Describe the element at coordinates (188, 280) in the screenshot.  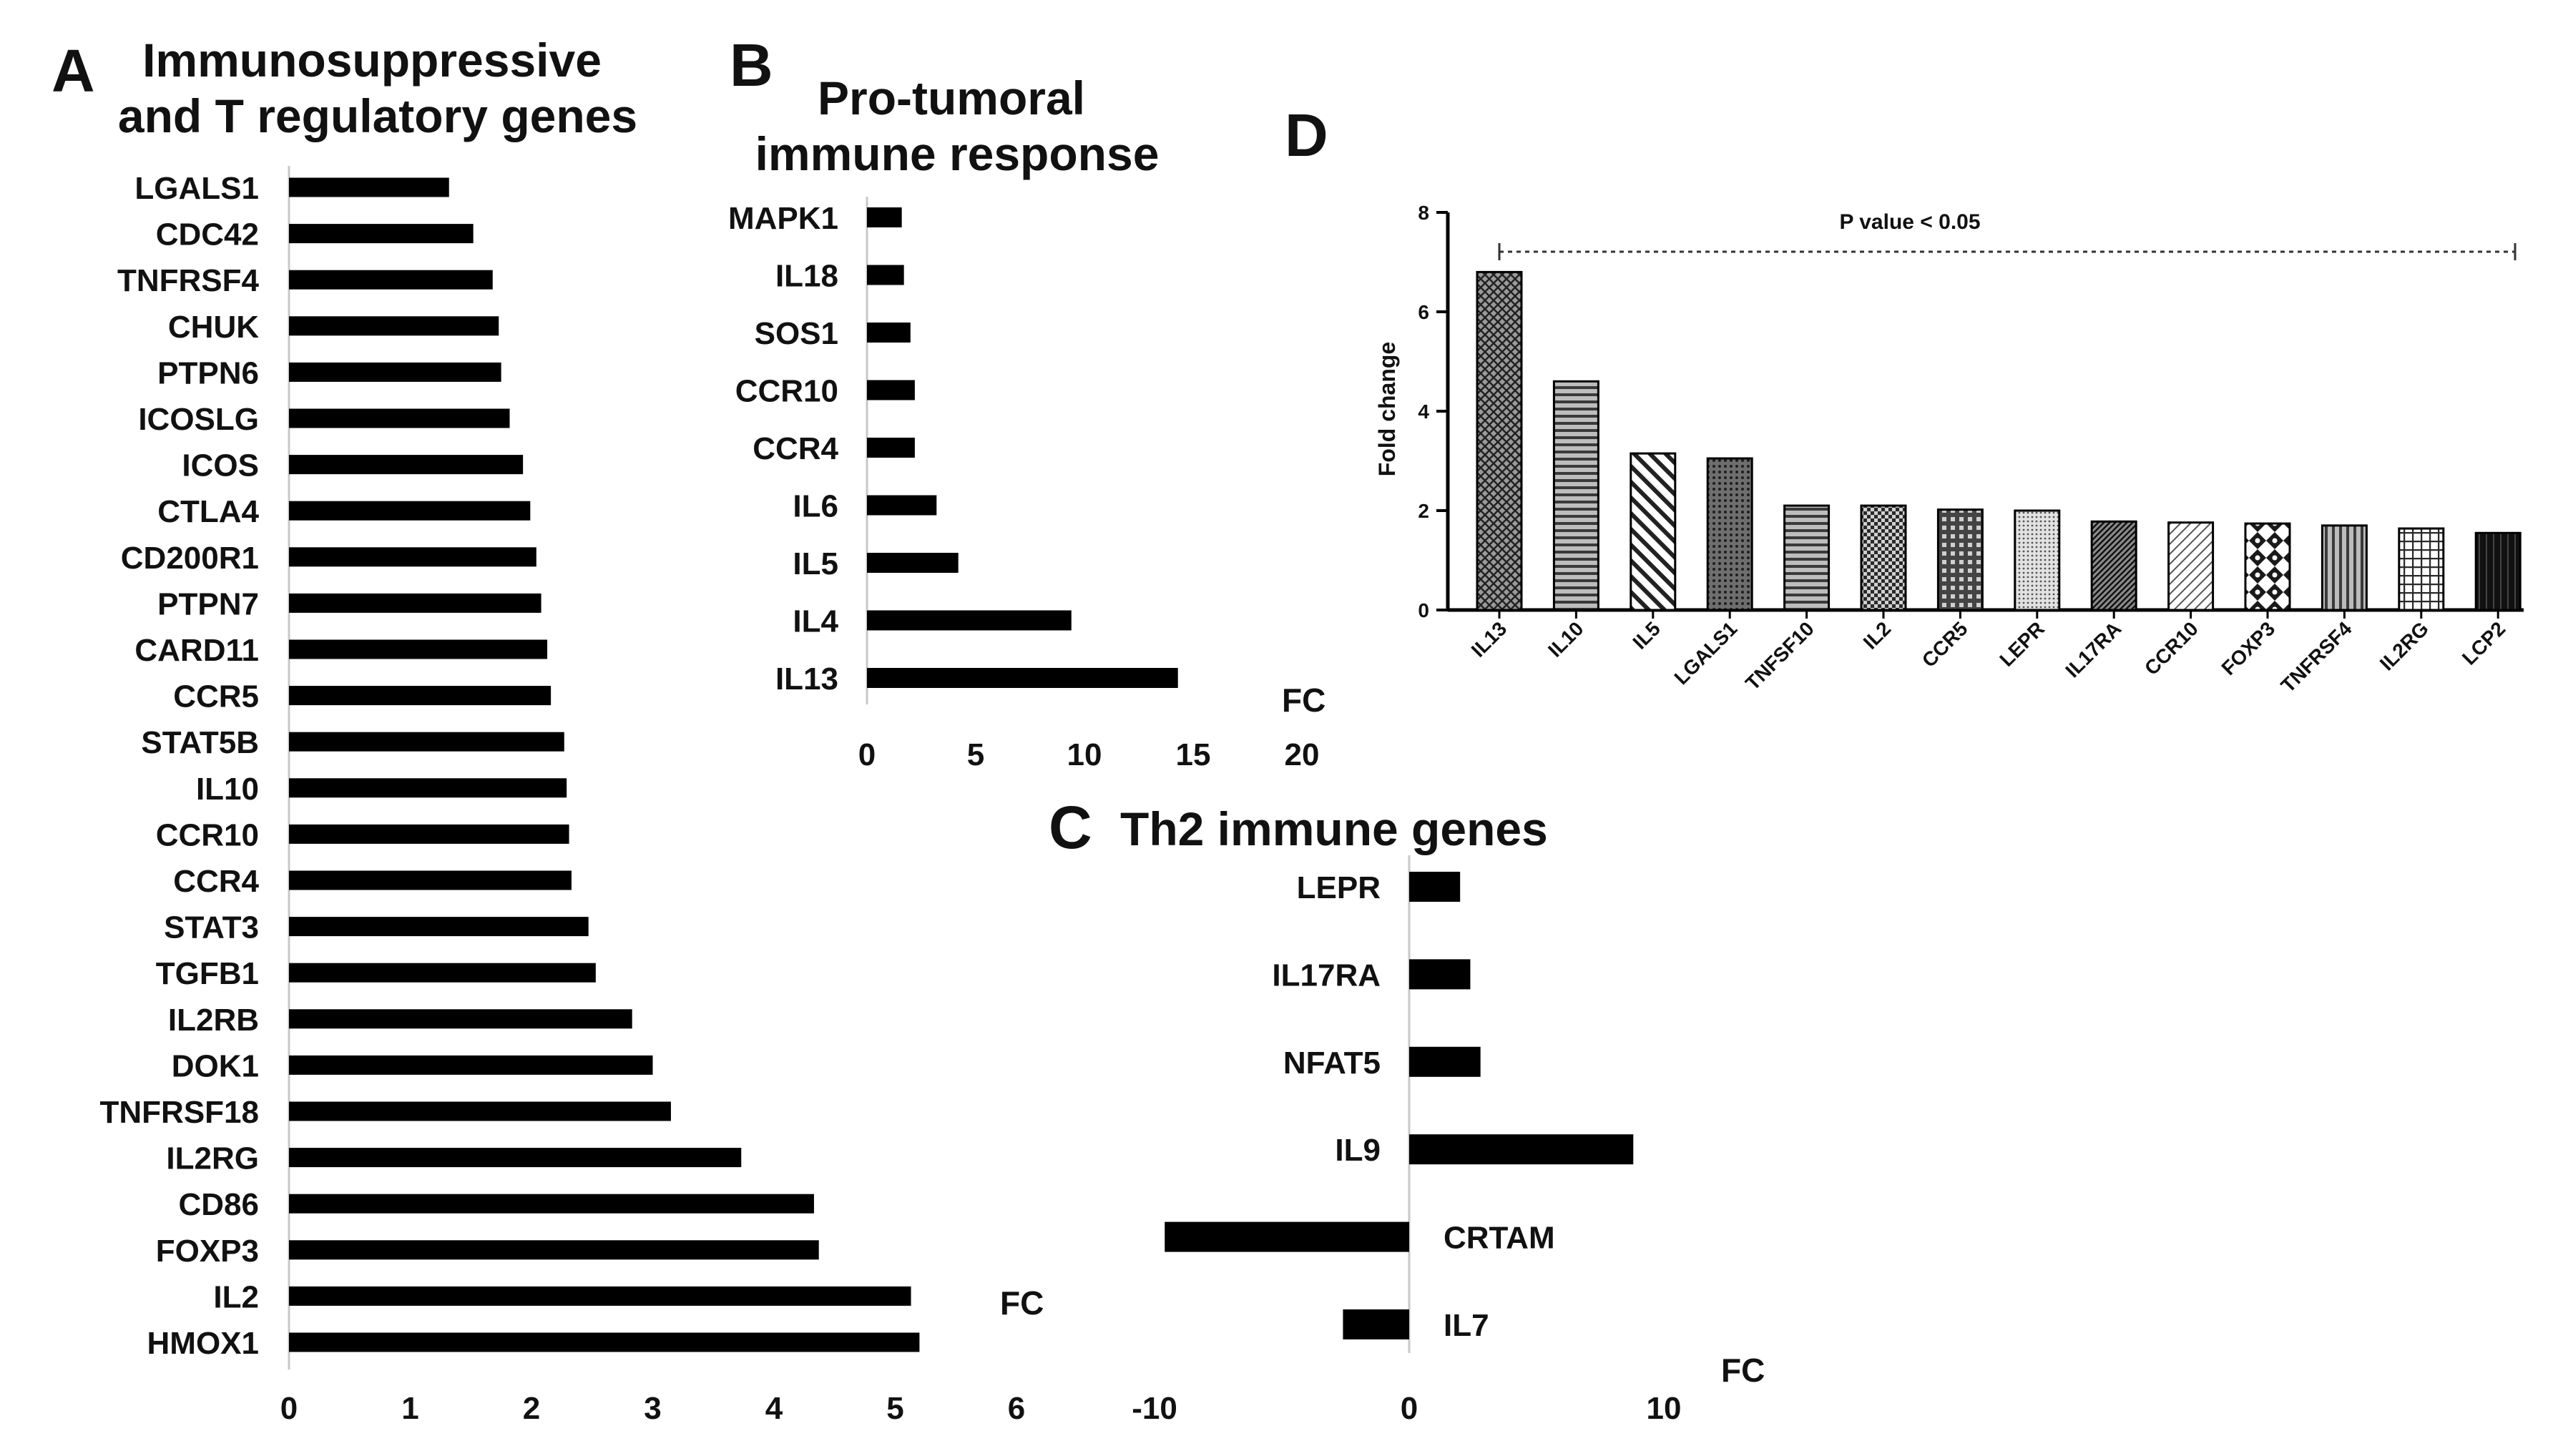
I see `category-label-a-tnfrsf4: TNFRSF4` at that location.